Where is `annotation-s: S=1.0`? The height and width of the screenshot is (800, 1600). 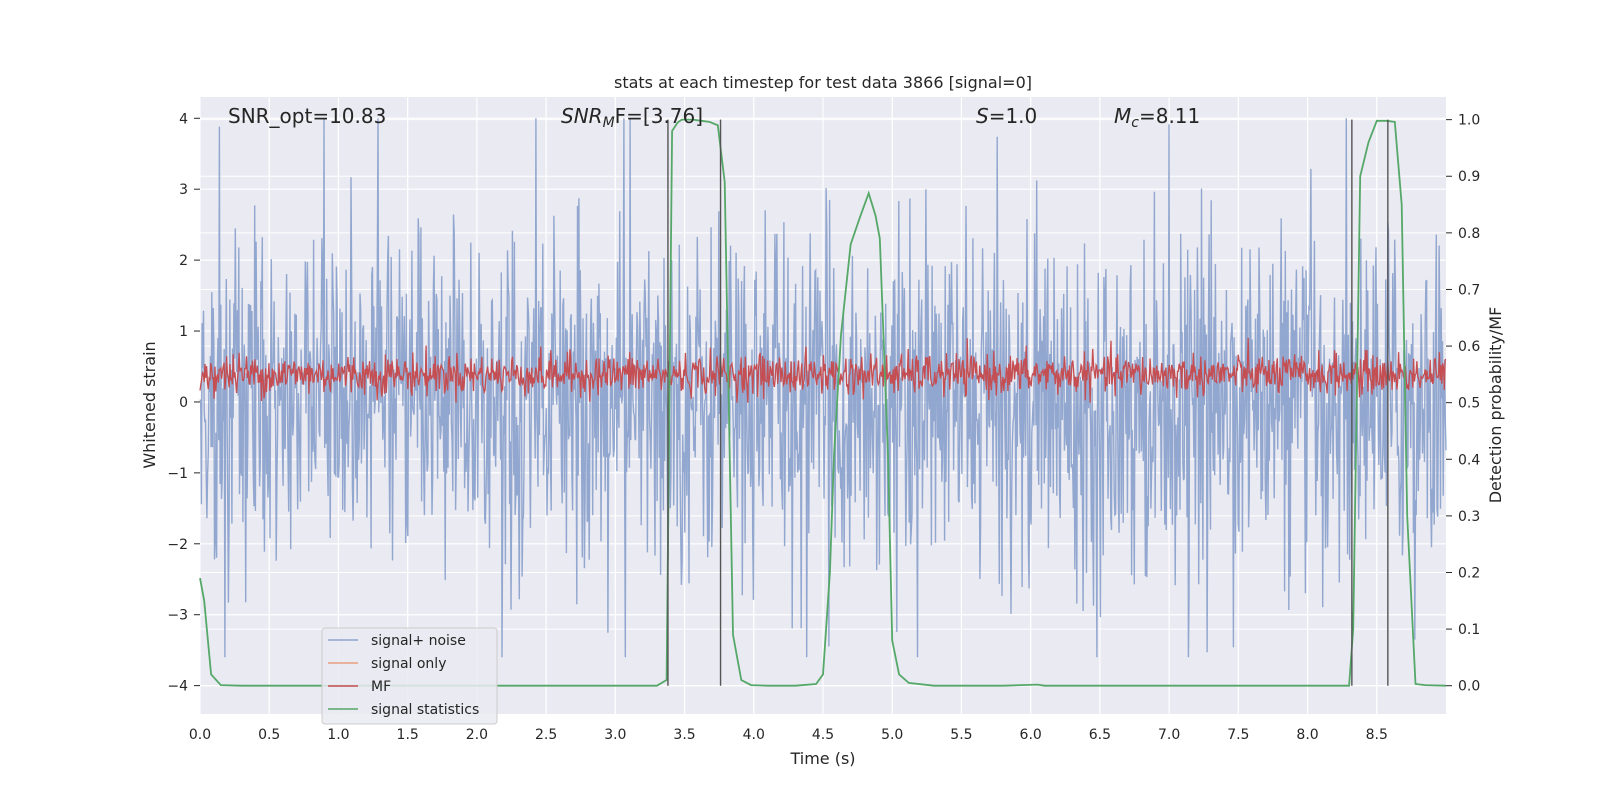
annotation-s: S=1.0 is located at coordinates (1006, 116).